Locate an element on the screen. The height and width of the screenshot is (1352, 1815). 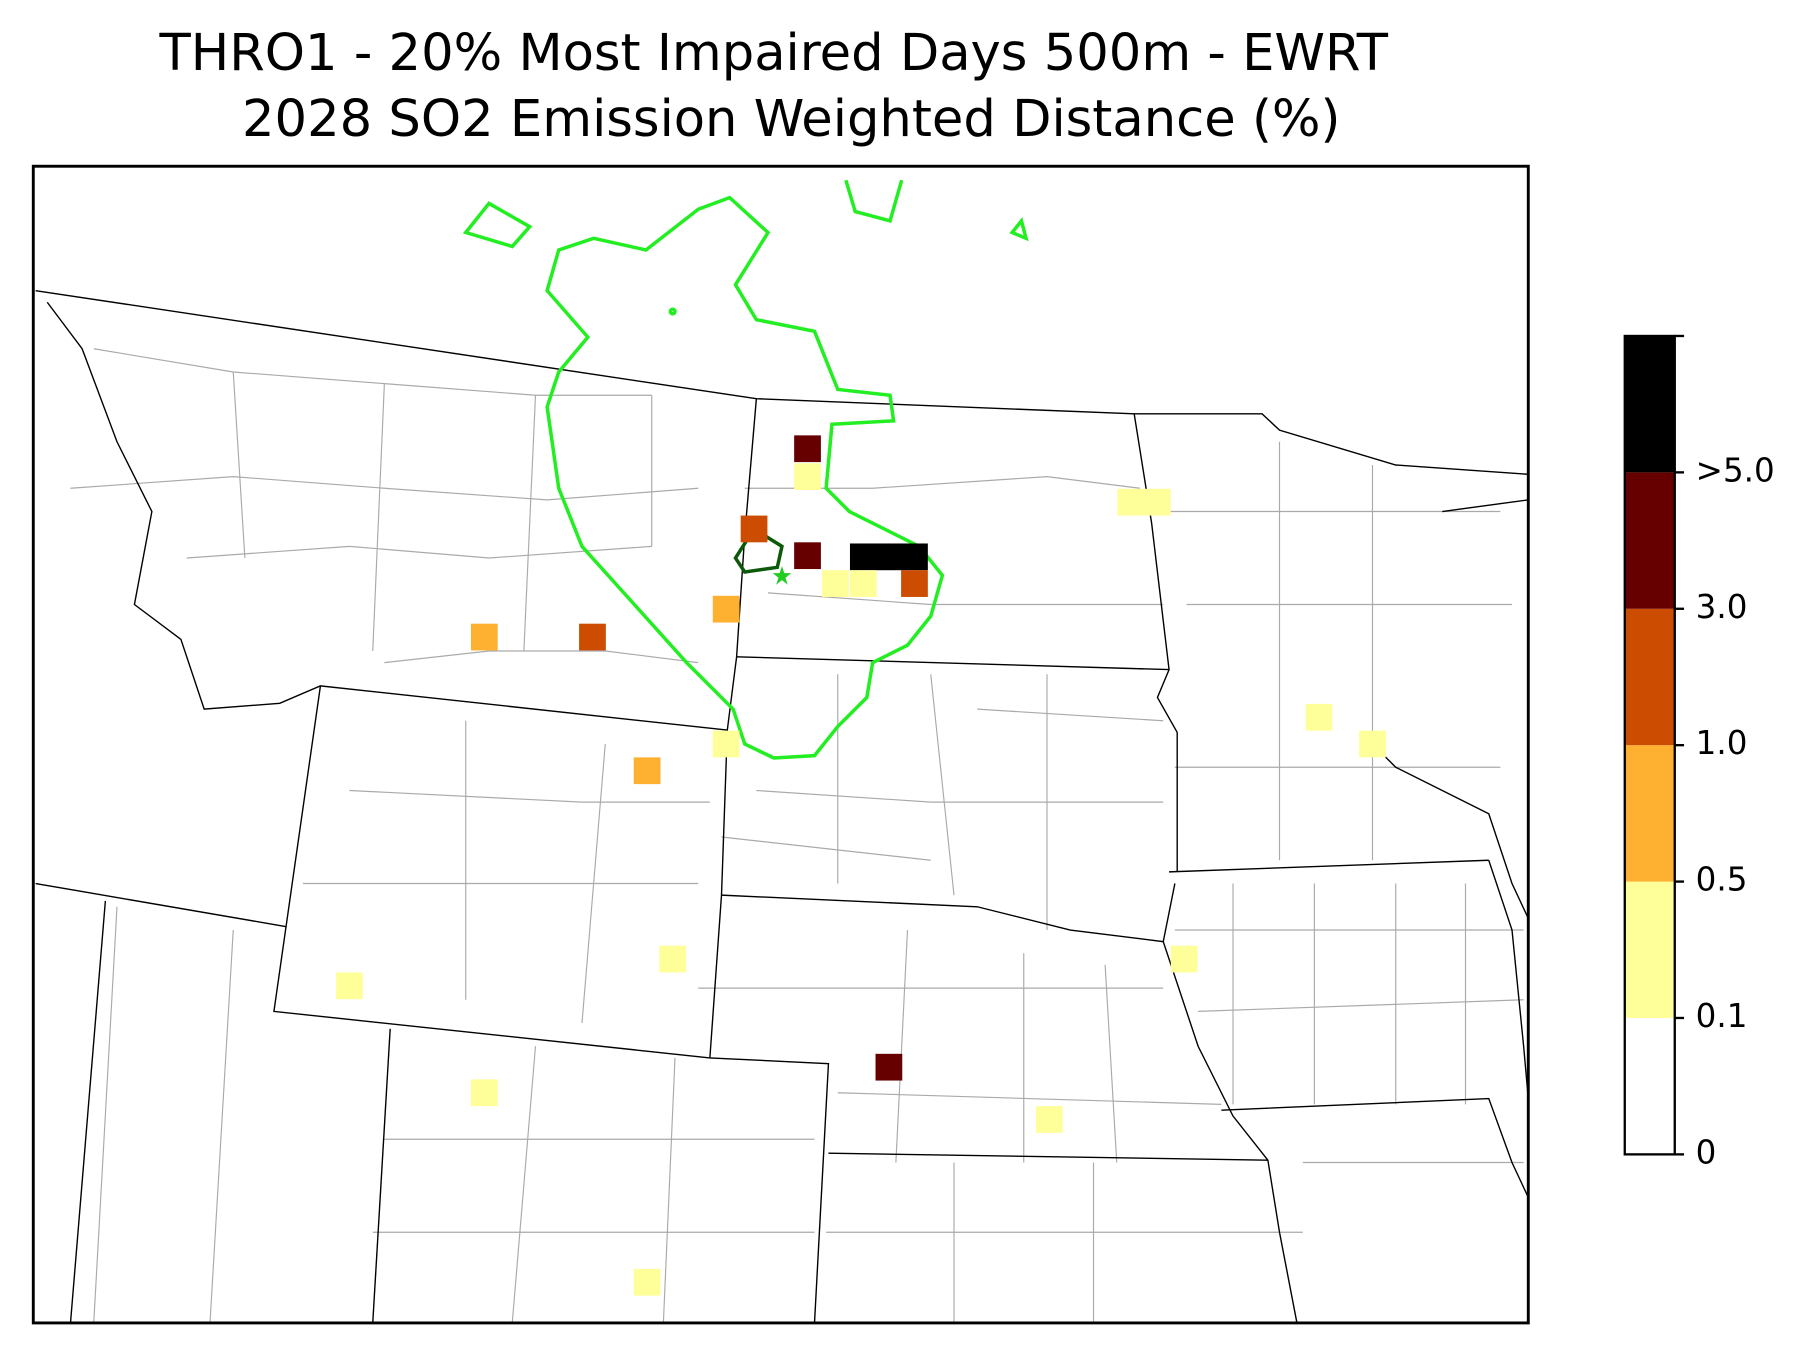
colorbar-tick-label: 1.0 is located at coordinates (1722, 743).